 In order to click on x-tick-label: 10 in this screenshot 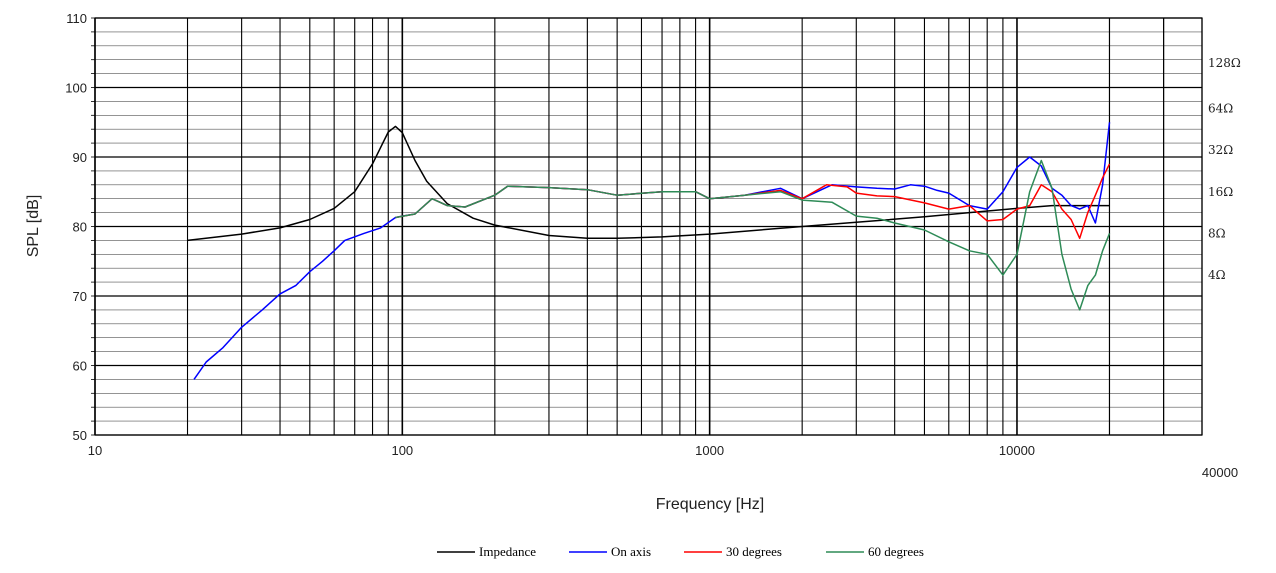, I will do `click(95, 450)`.